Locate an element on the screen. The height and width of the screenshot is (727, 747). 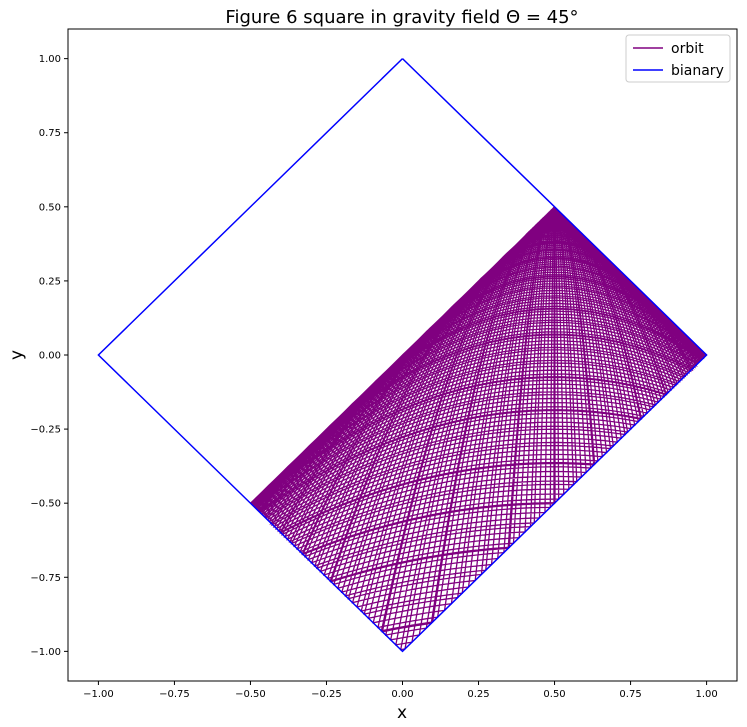
x-axis: −1.00 −0.75 −0.50 −0.25 0.00 0.25 0.50 0.75 1.00 is located at coordinates (400, 690).